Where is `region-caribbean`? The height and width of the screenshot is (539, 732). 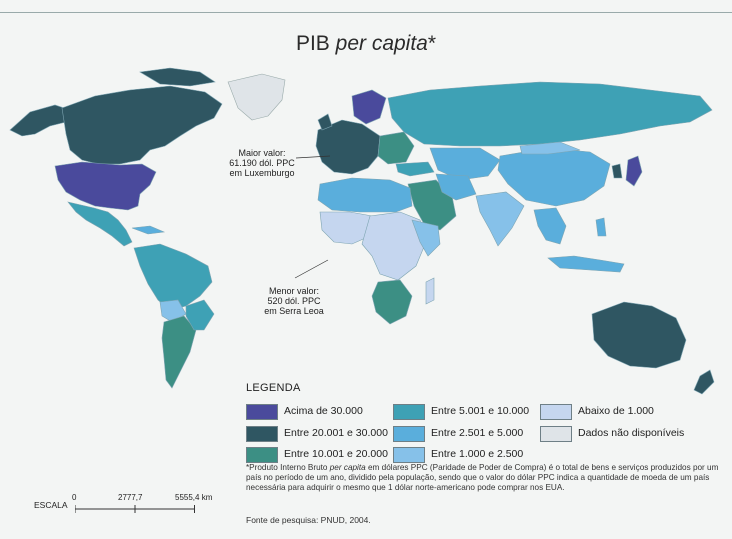 region-caribbean is located at coordinates (148, 230).